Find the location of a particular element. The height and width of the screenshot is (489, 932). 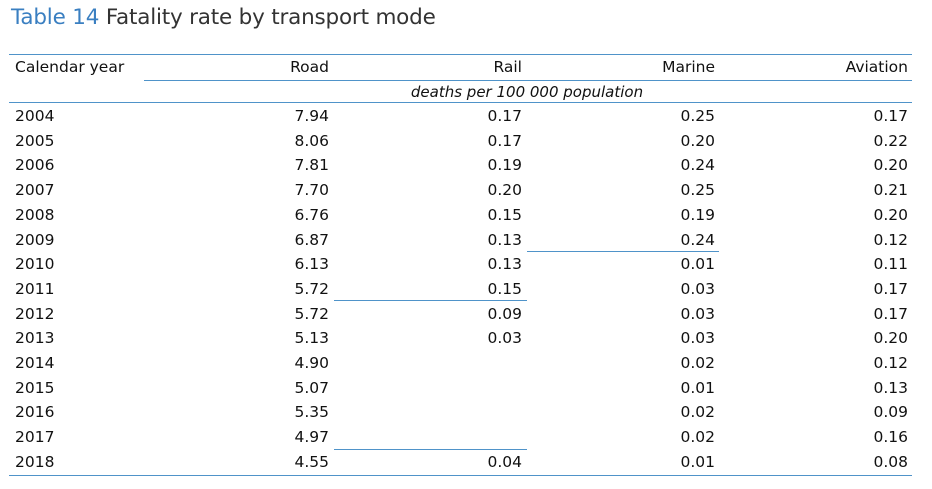

table-number: Table 14 is located at coordinates (55, 17).